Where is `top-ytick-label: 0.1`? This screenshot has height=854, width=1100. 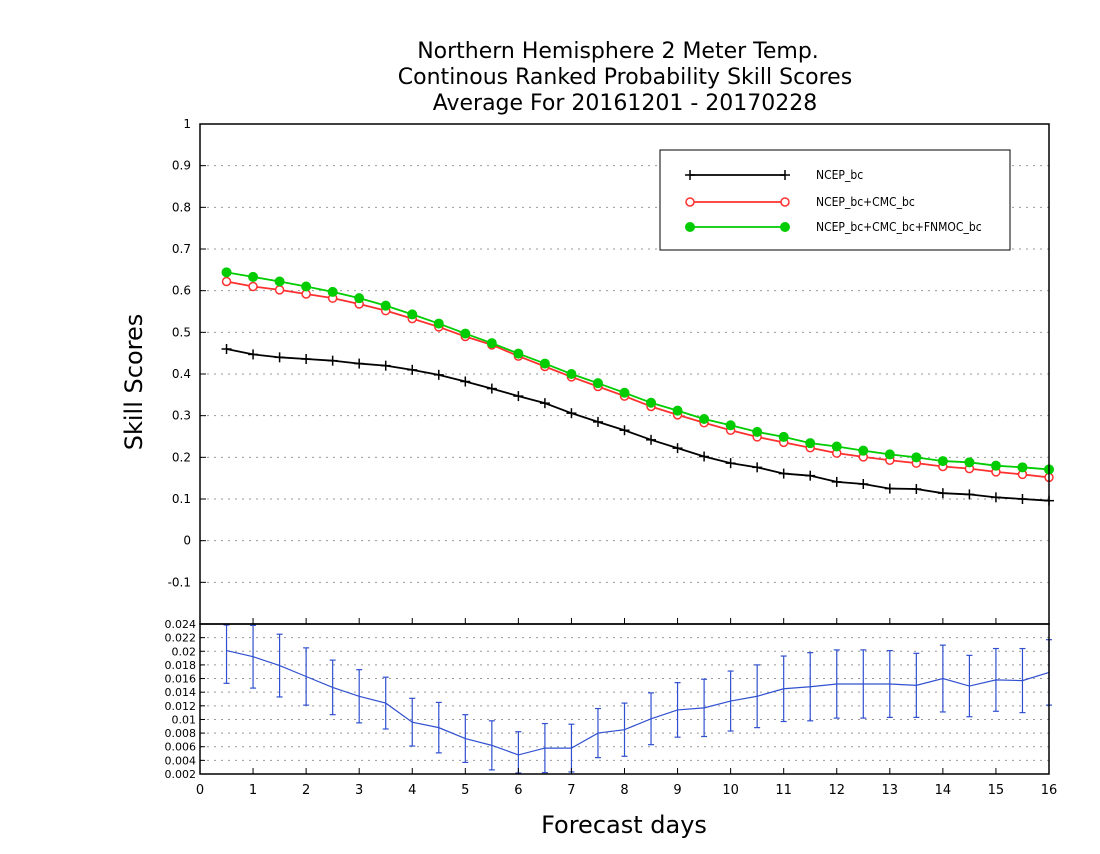 top-ytick-label: 0.1 is located at coordinates (181, 499).